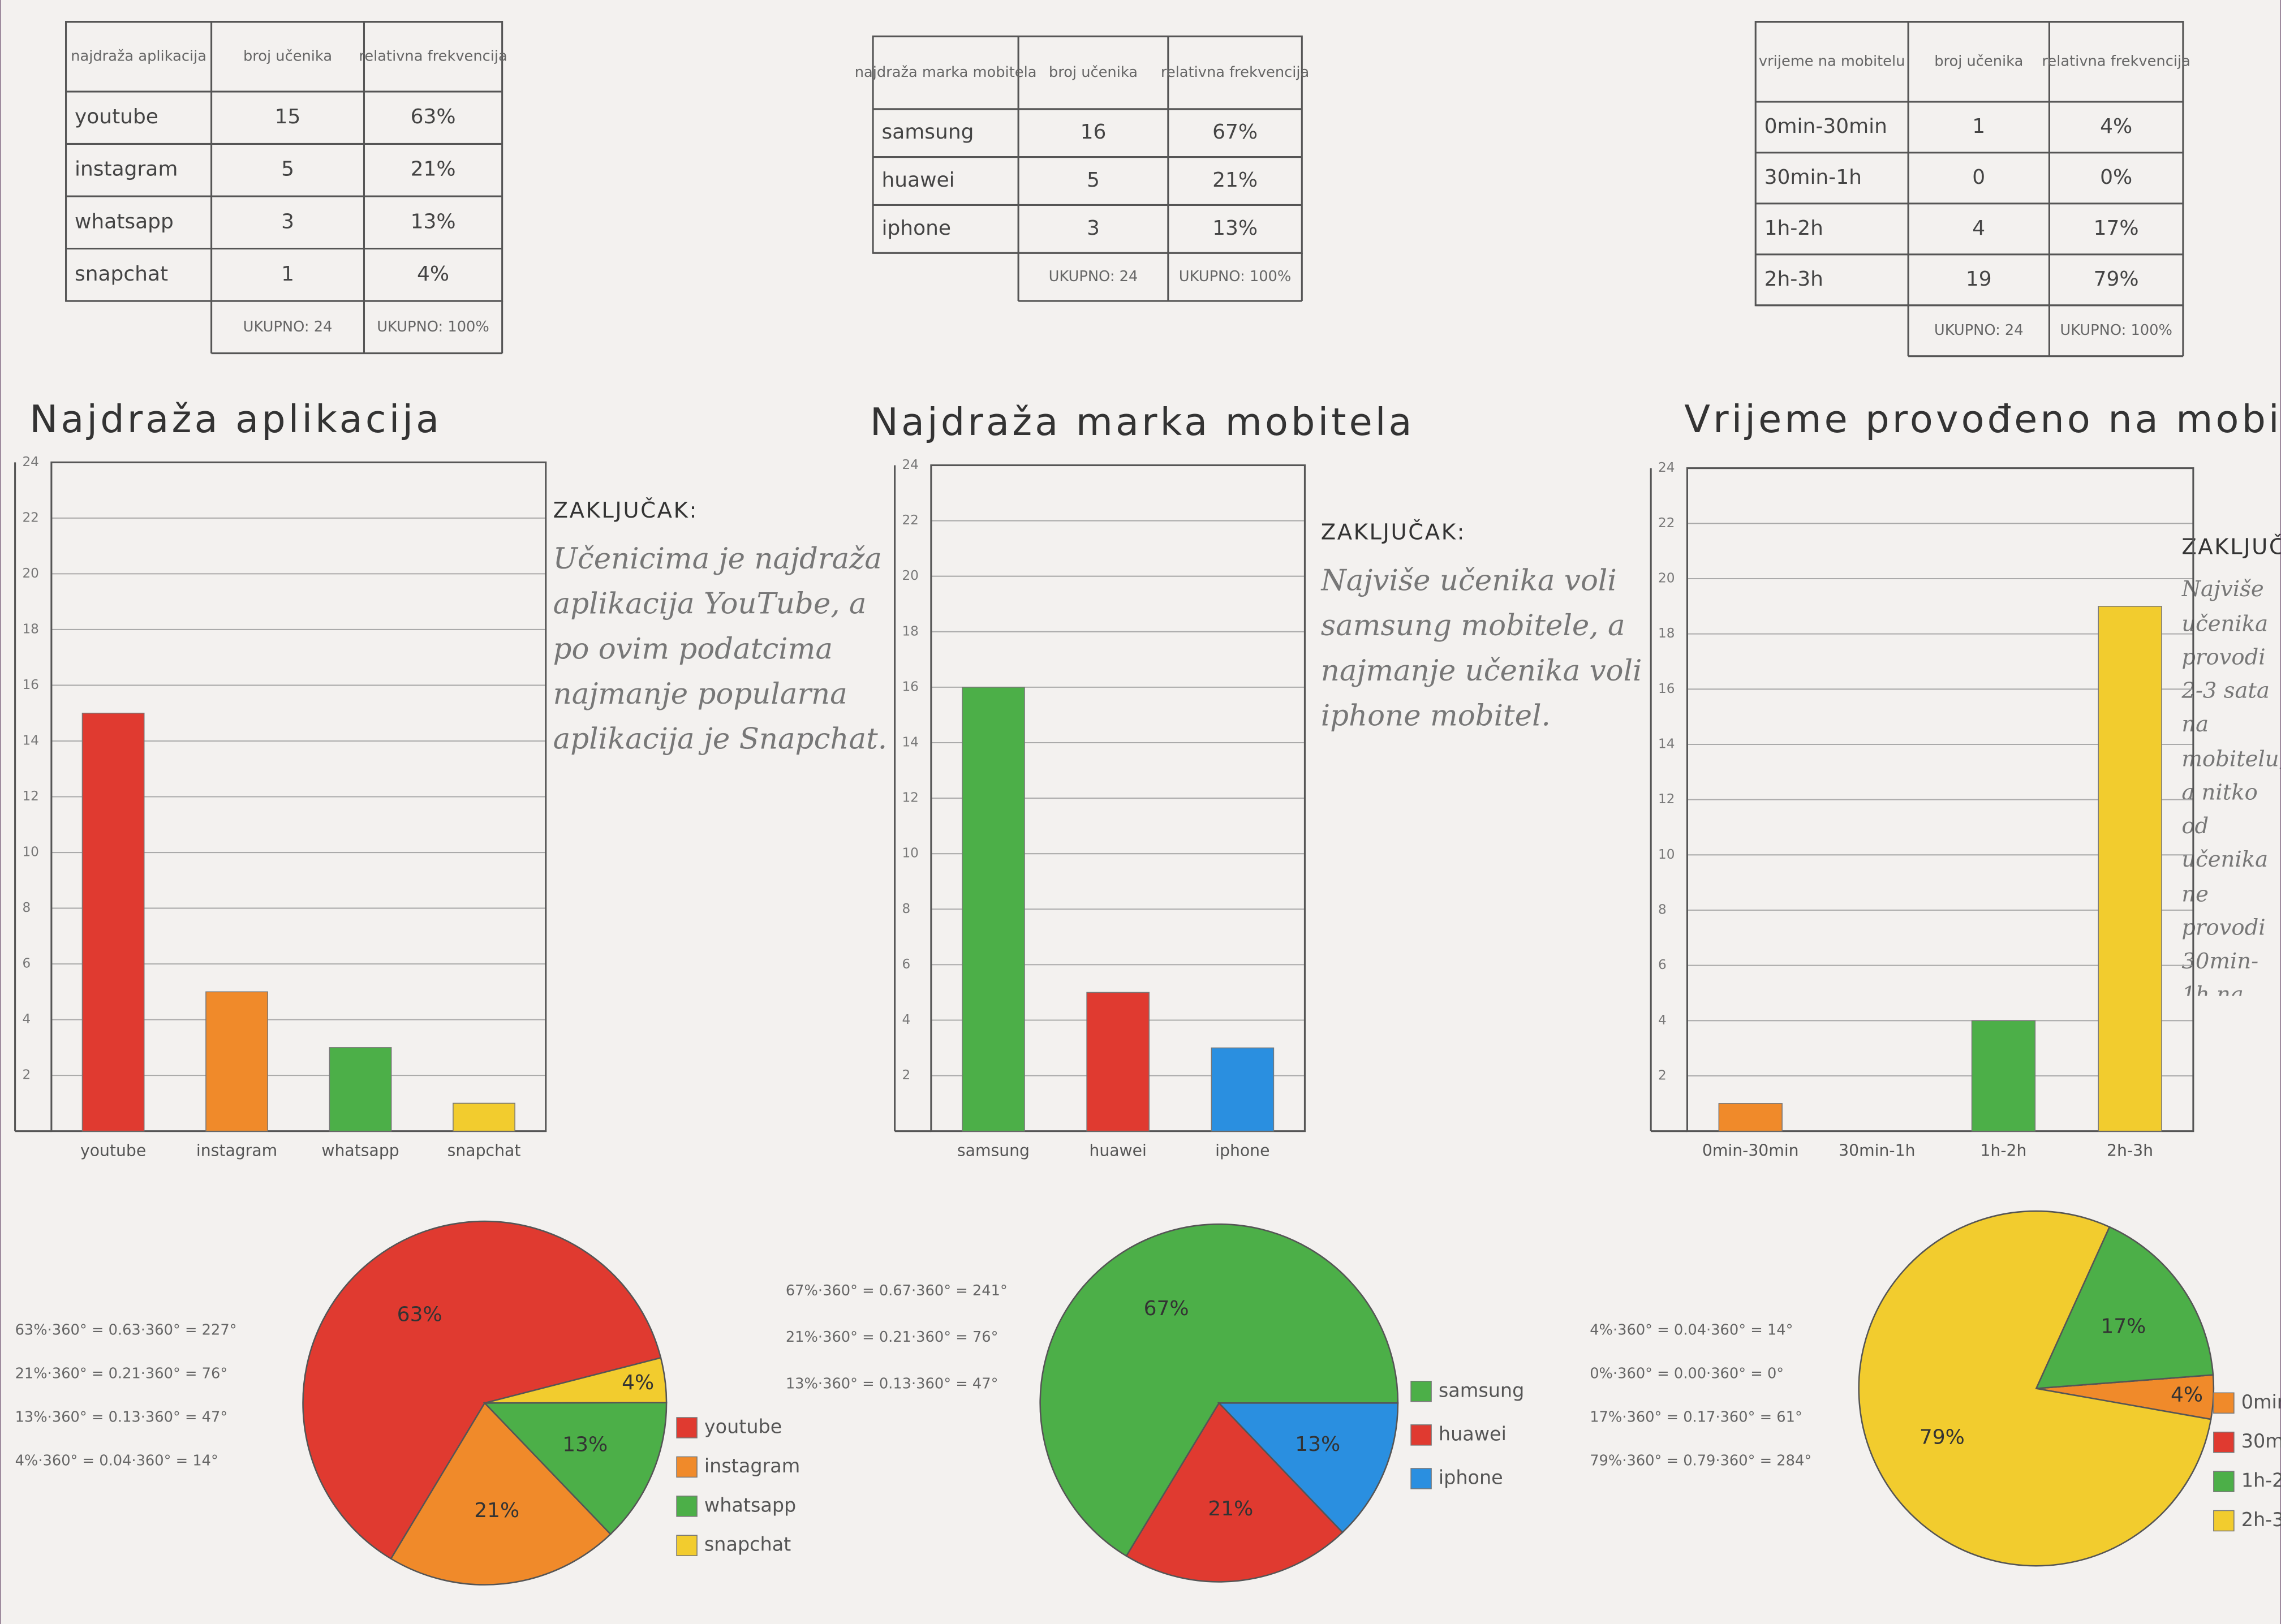  I want to click on table-cell: 1, so click(288, 274).